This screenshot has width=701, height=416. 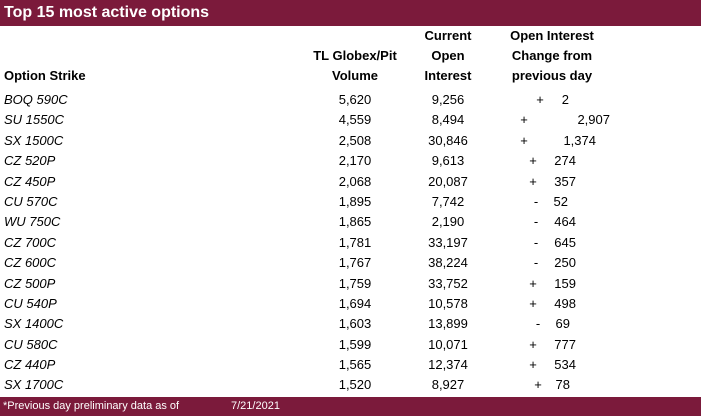 I want to click on option-strike-cell: SU 1550C, so click(x=34, y=120).